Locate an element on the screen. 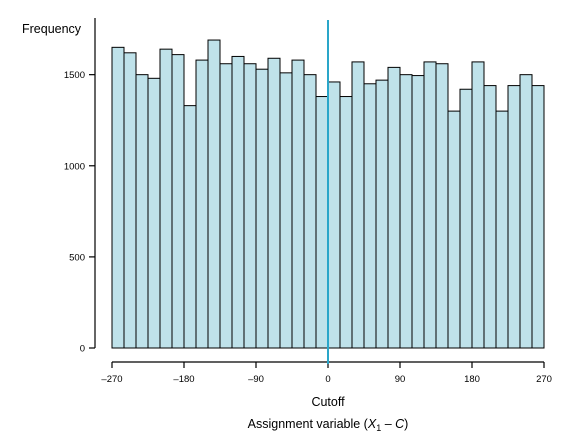 The height and width of the screenshot is (440, 562). x-axis-title-const: C is located at coordinates (400, 424).